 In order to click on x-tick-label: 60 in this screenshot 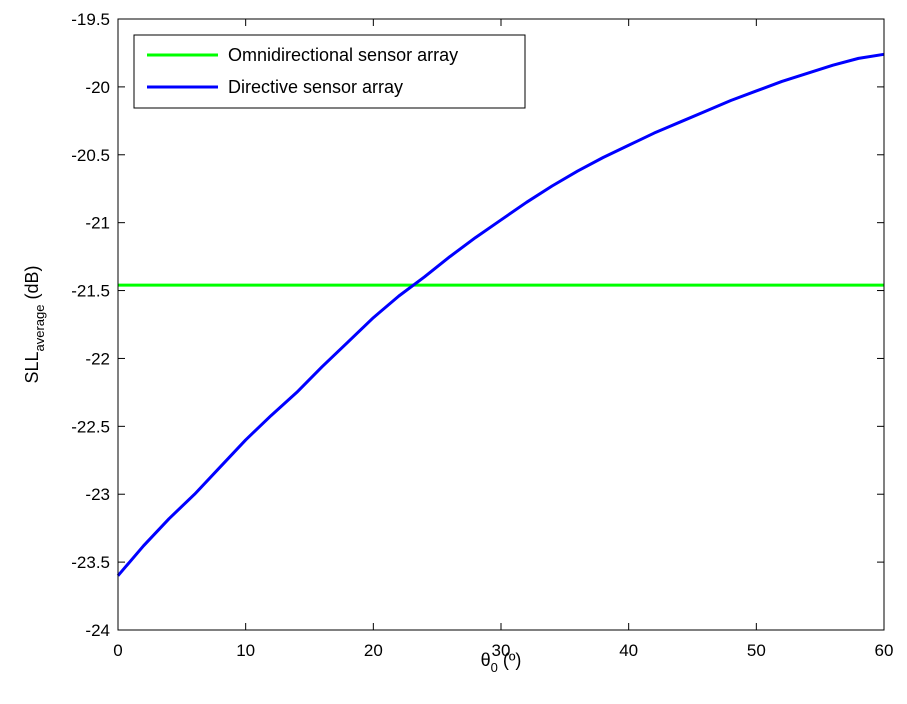, I will do `click(884, 650)`.